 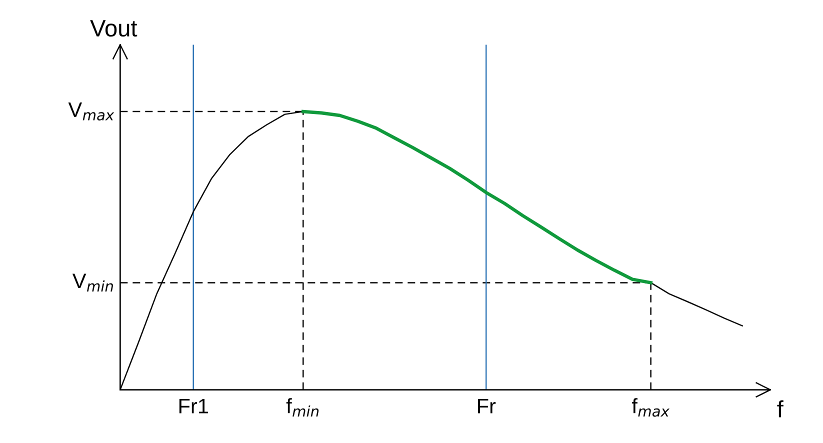 I want to click on x-tick-label: f$_{min}$, so click(x=302, y=407).